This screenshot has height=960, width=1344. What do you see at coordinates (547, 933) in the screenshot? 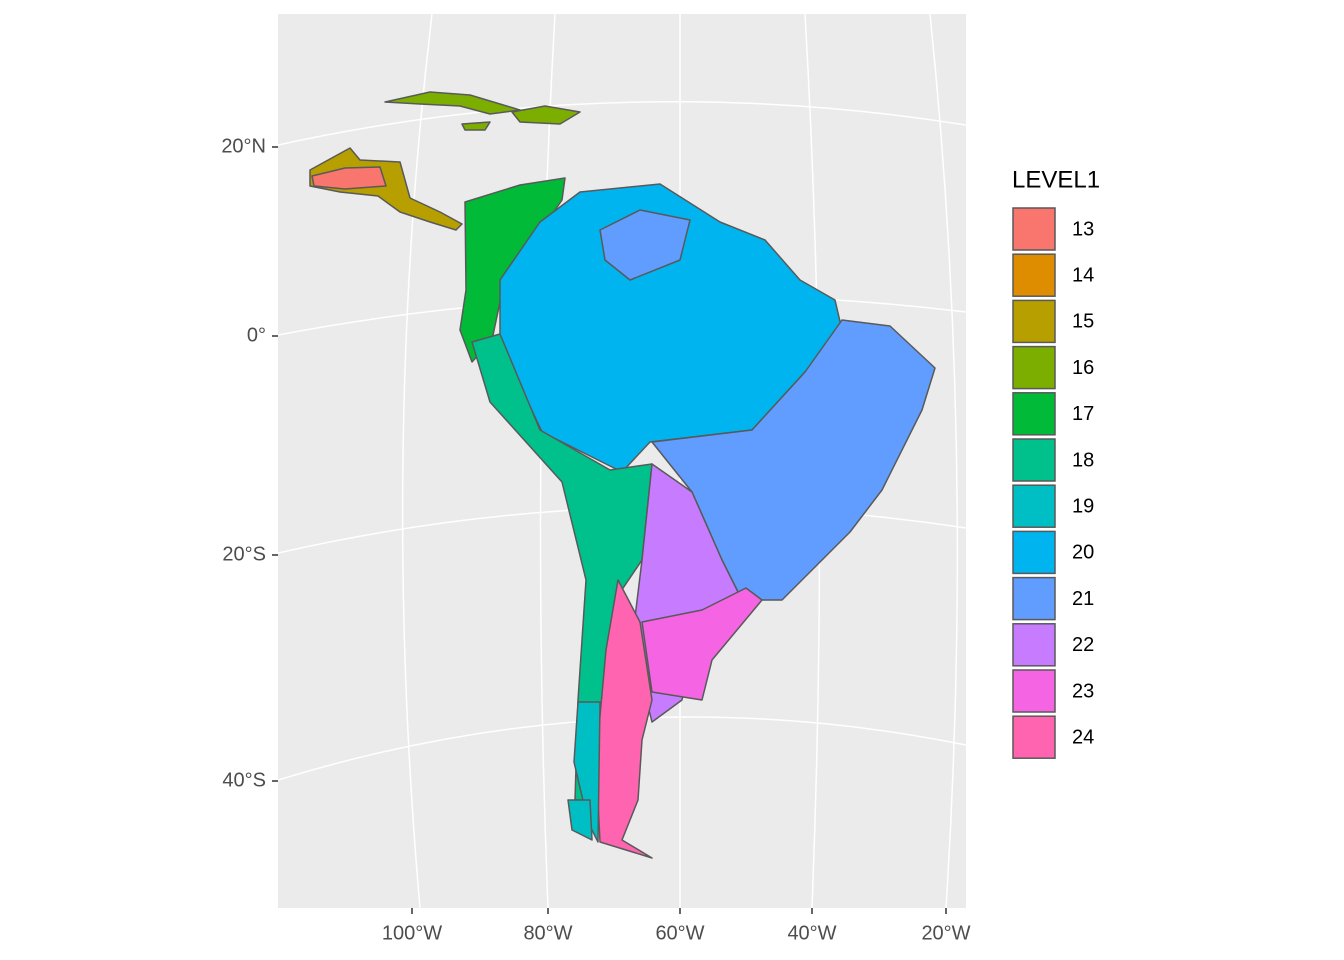
I see `x-tick-label: 80°W` at bounding box center [547, 933].